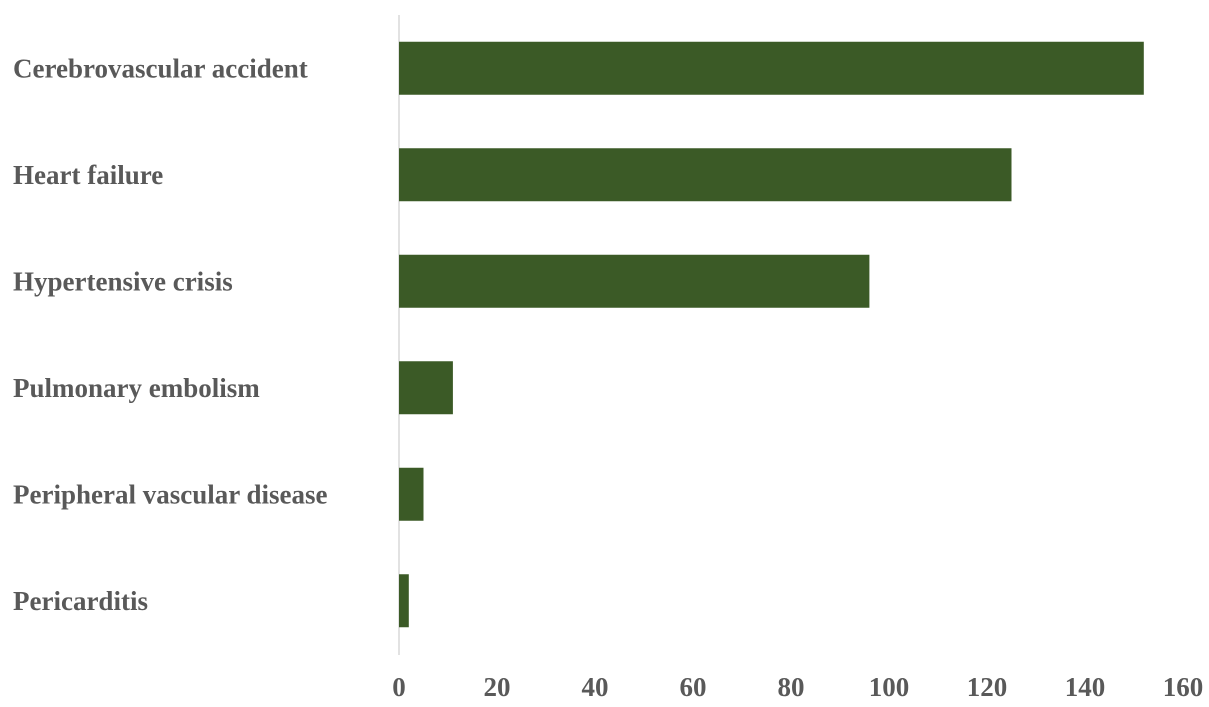  I want to click on x-tick-label: 140, so click(1085, 687).